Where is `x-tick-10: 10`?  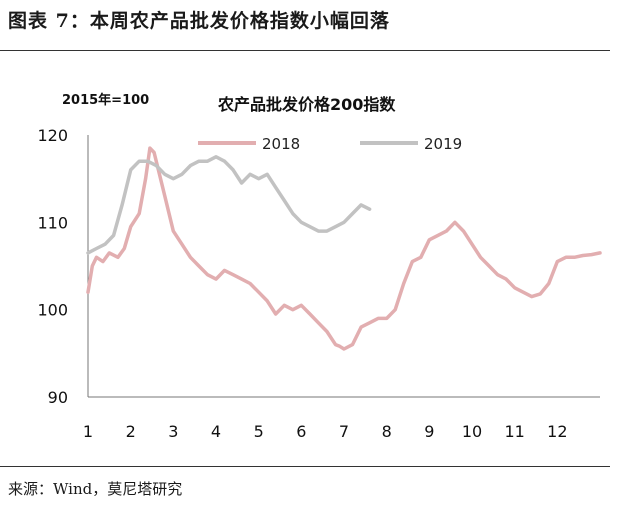
x-tick-10: 10 is located at coordinates (472, 431).